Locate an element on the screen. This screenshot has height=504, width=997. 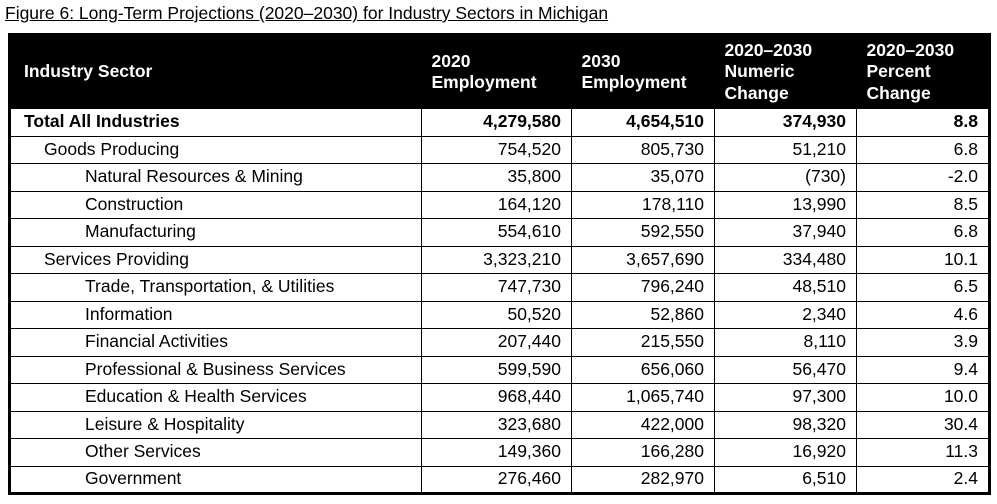
numeric-change-cell: 97,300 is located at coordinates (785, 397).